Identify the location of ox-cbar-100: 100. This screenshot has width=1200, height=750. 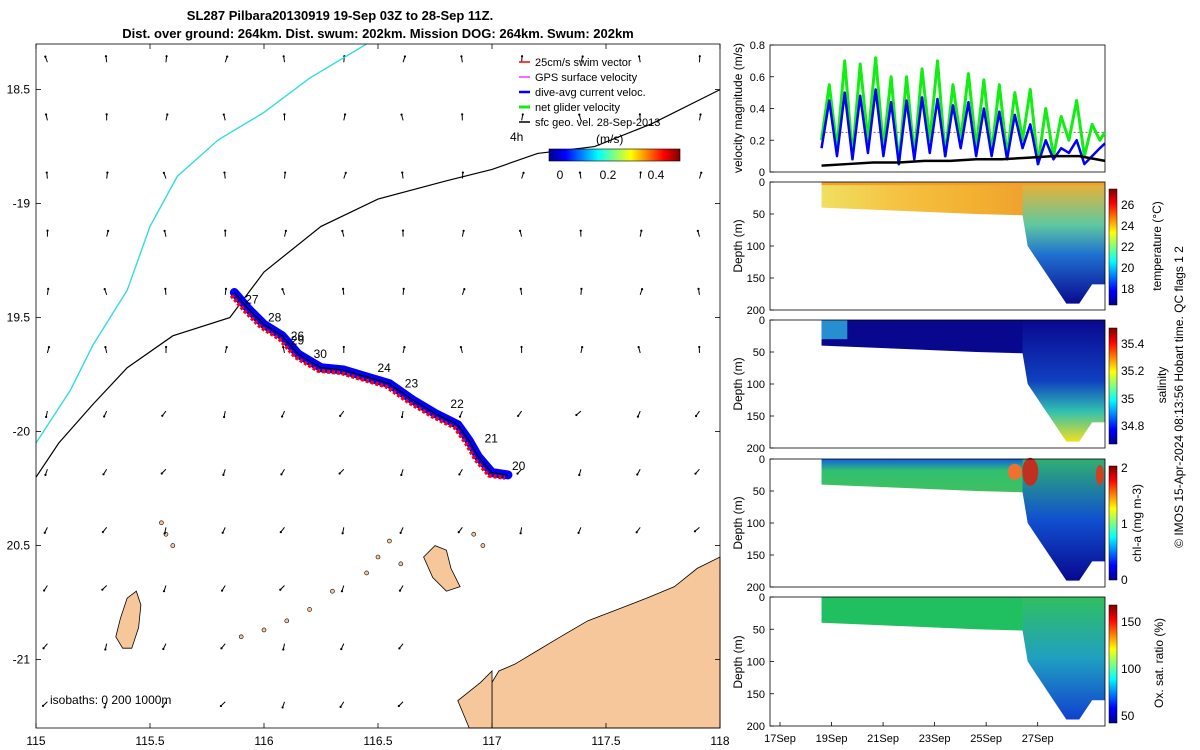
(1131, 669).